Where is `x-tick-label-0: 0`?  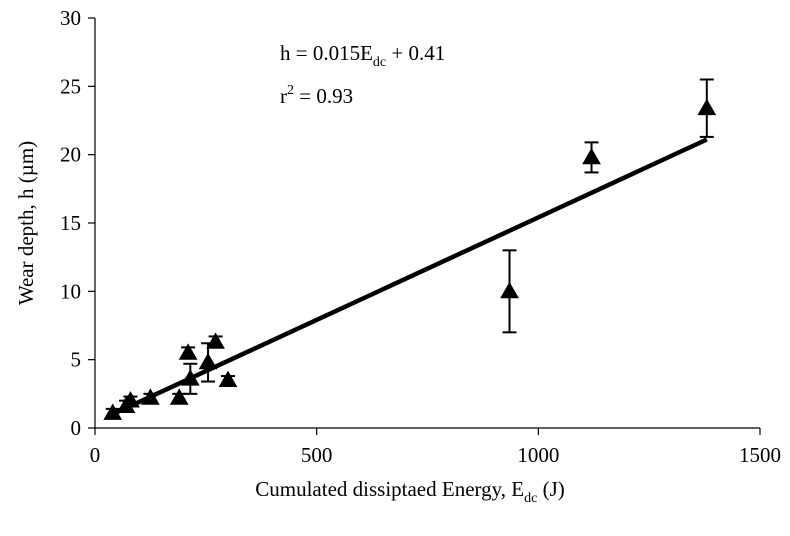
x-tick-label-0: 0 is located at coordinates (95, 455).